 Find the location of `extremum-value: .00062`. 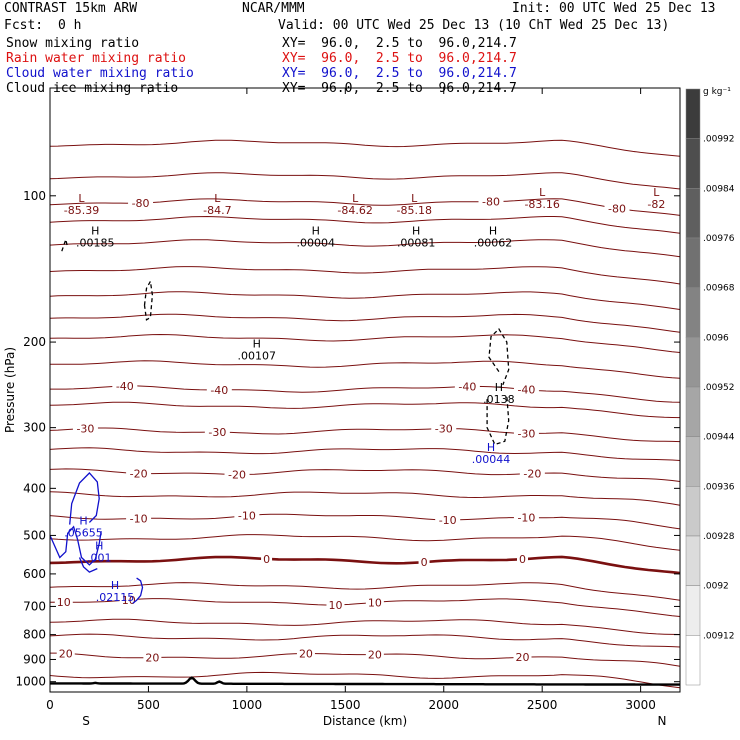

extremum-value: .00062 is located at coordinates (493, 242).